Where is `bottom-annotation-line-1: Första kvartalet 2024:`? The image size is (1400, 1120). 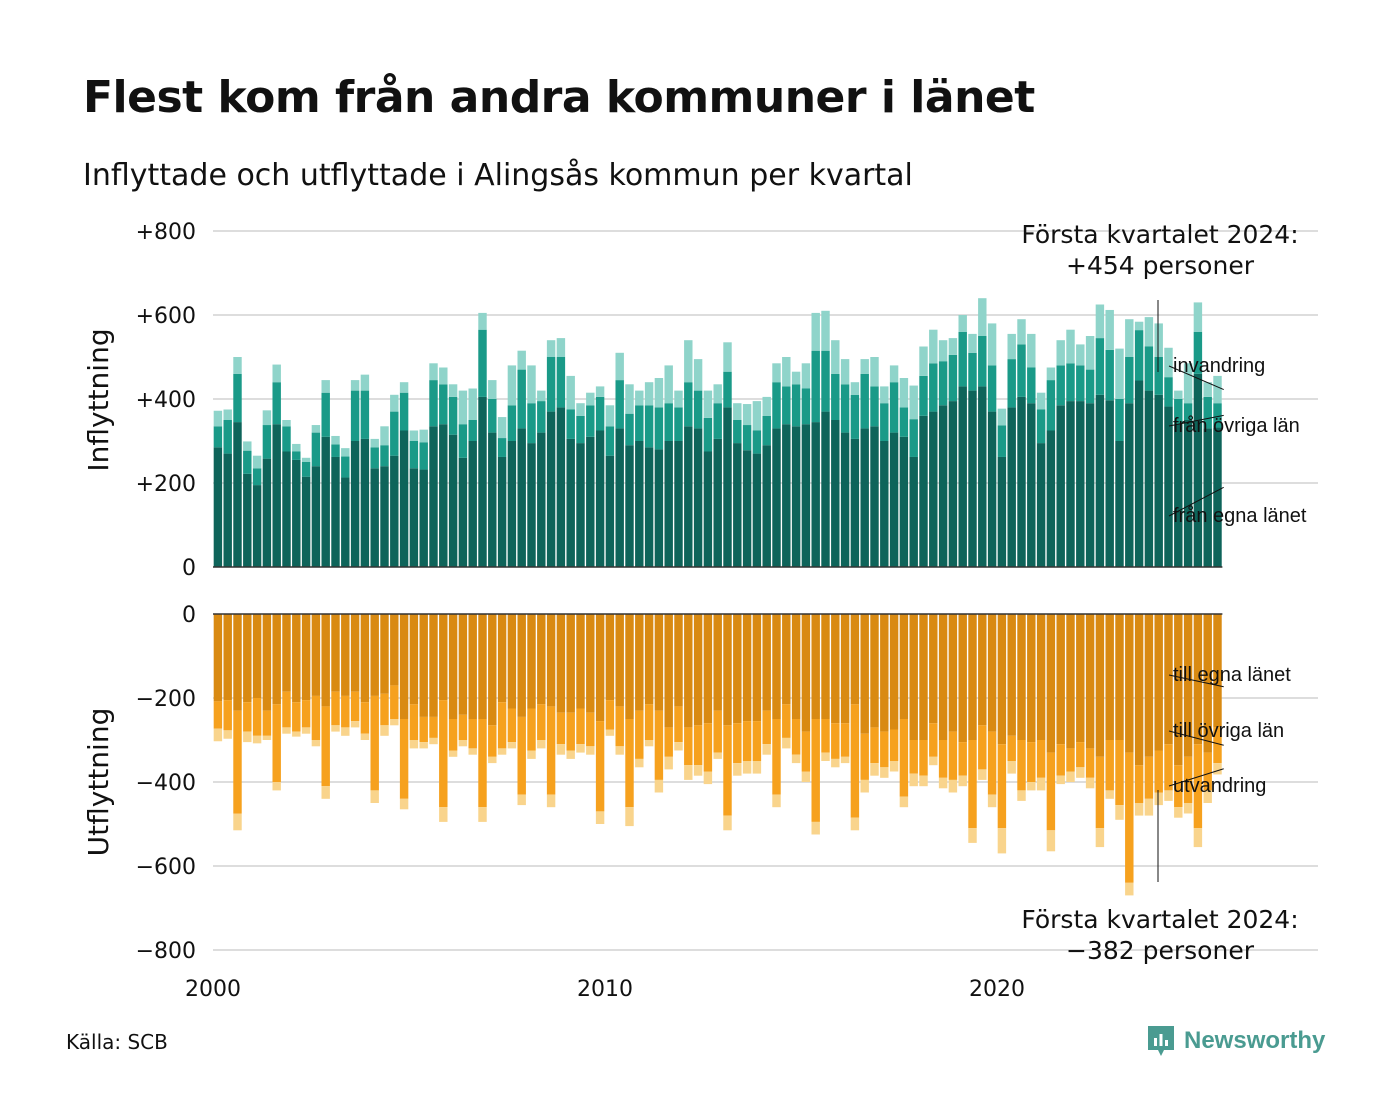
bottom-annotation-line-1: Första kvartalet 2024: is located at coordinates (1159, 919).